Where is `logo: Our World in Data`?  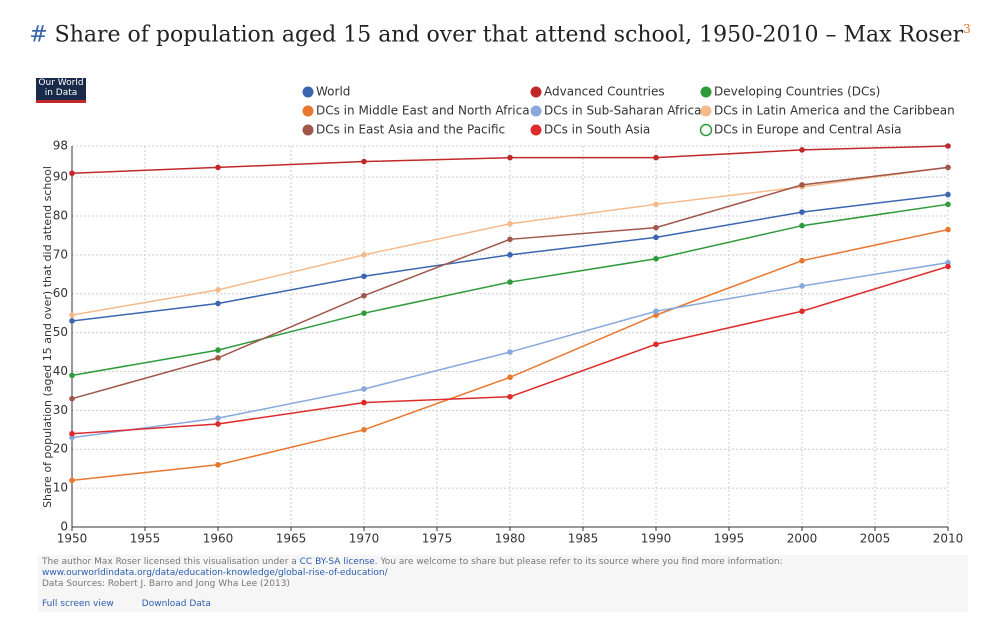 logo: Our World in Data is located at coordinates (61, 90).